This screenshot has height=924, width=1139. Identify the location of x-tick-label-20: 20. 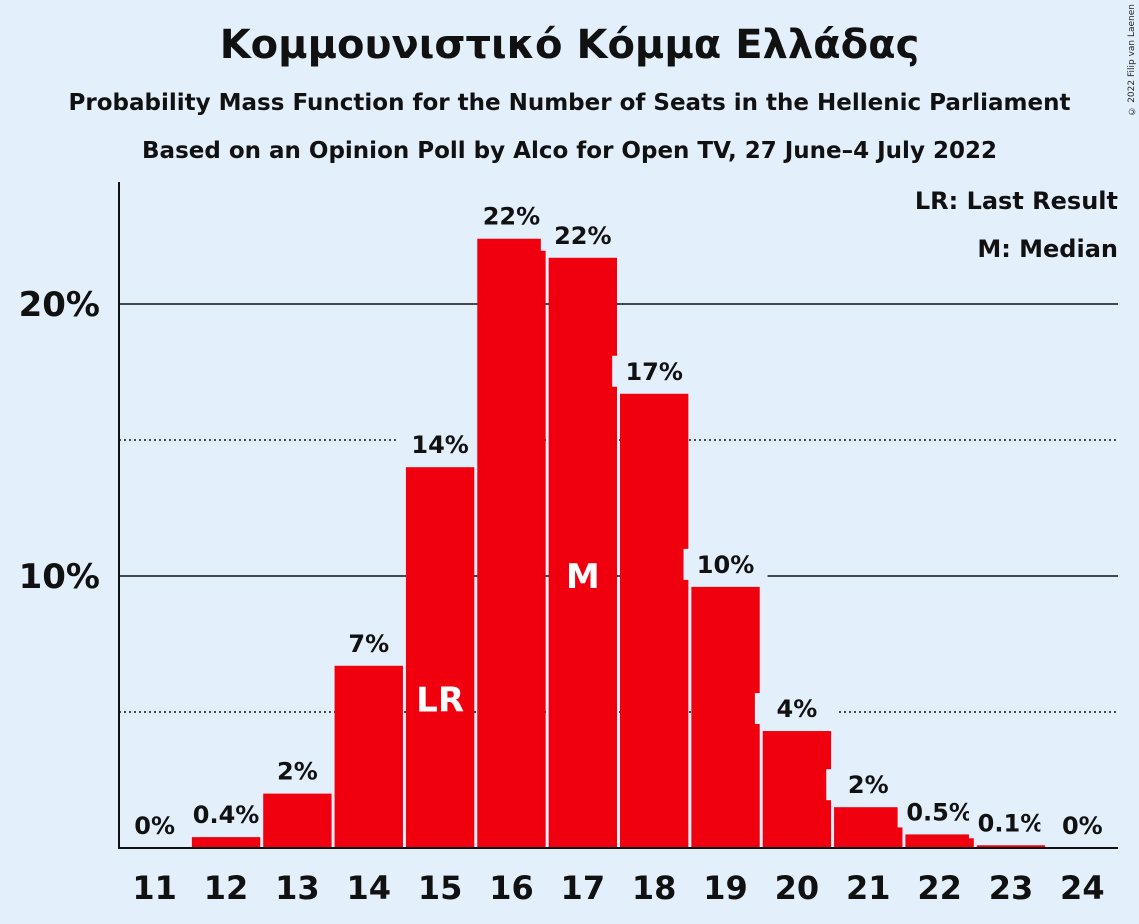
(797, 888).